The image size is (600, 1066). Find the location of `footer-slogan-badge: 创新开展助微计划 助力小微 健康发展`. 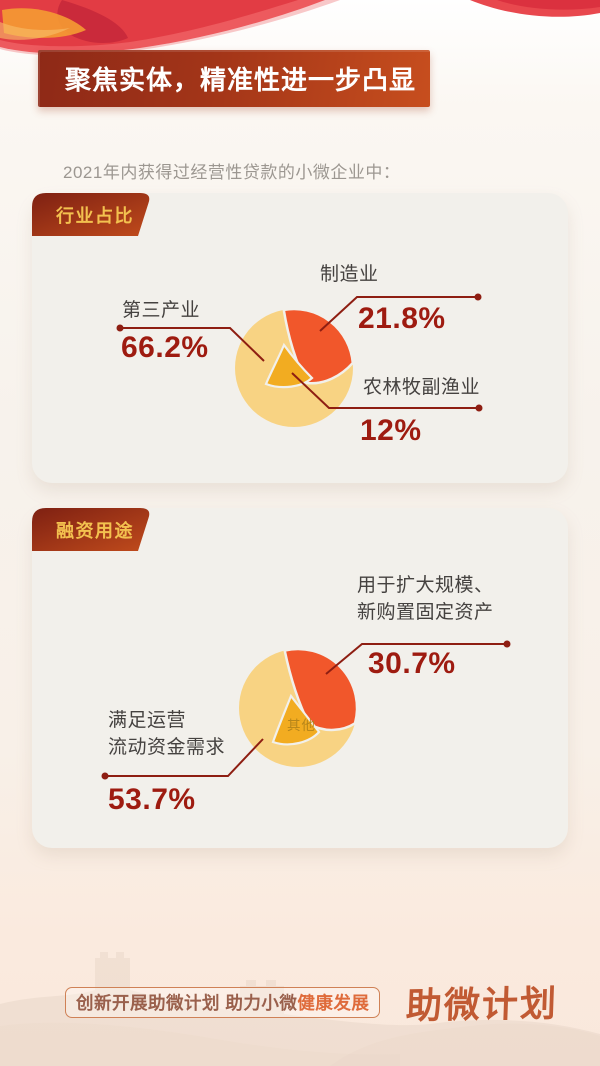

footer-slogan-badge: 创新开展助微计划 助力小微 健康发展 is located at coordinates (223, 1002).